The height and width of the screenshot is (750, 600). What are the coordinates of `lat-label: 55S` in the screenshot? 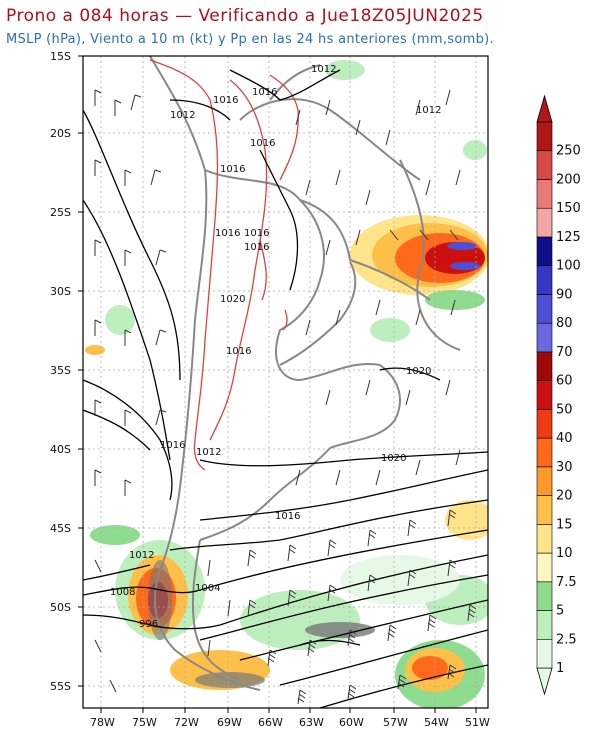 It's located at (60, 686).